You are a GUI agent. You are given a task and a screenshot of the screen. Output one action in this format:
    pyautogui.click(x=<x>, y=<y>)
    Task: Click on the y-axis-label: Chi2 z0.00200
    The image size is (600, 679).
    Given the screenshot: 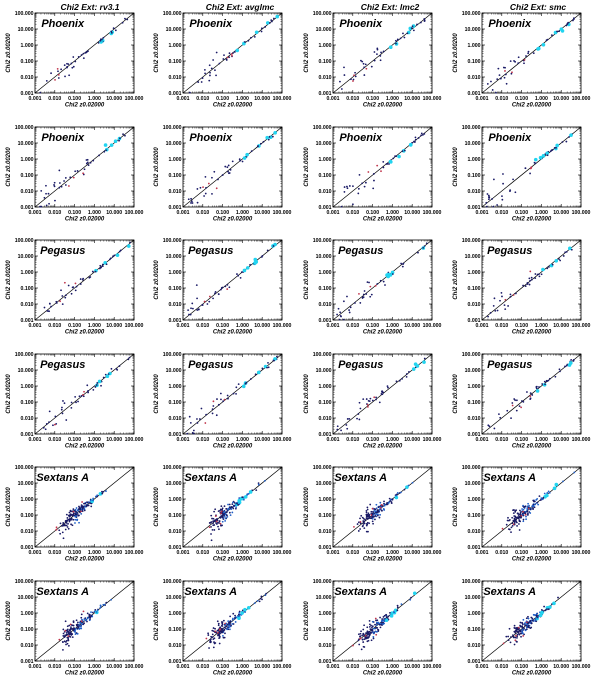 What is the action you would take?
    pyautogui.click(x=307, y=507)
    